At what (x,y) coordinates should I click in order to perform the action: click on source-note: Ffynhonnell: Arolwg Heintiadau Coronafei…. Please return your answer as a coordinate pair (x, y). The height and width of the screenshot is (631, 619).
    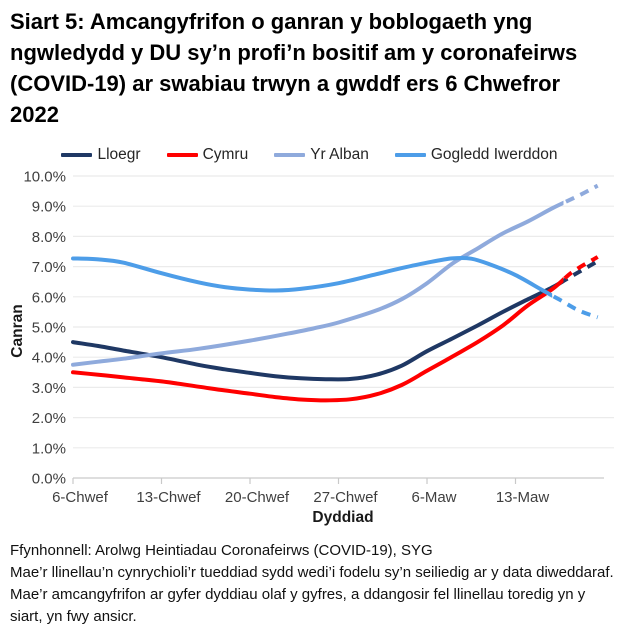
    Looking at the image, I should click on (221, 550).